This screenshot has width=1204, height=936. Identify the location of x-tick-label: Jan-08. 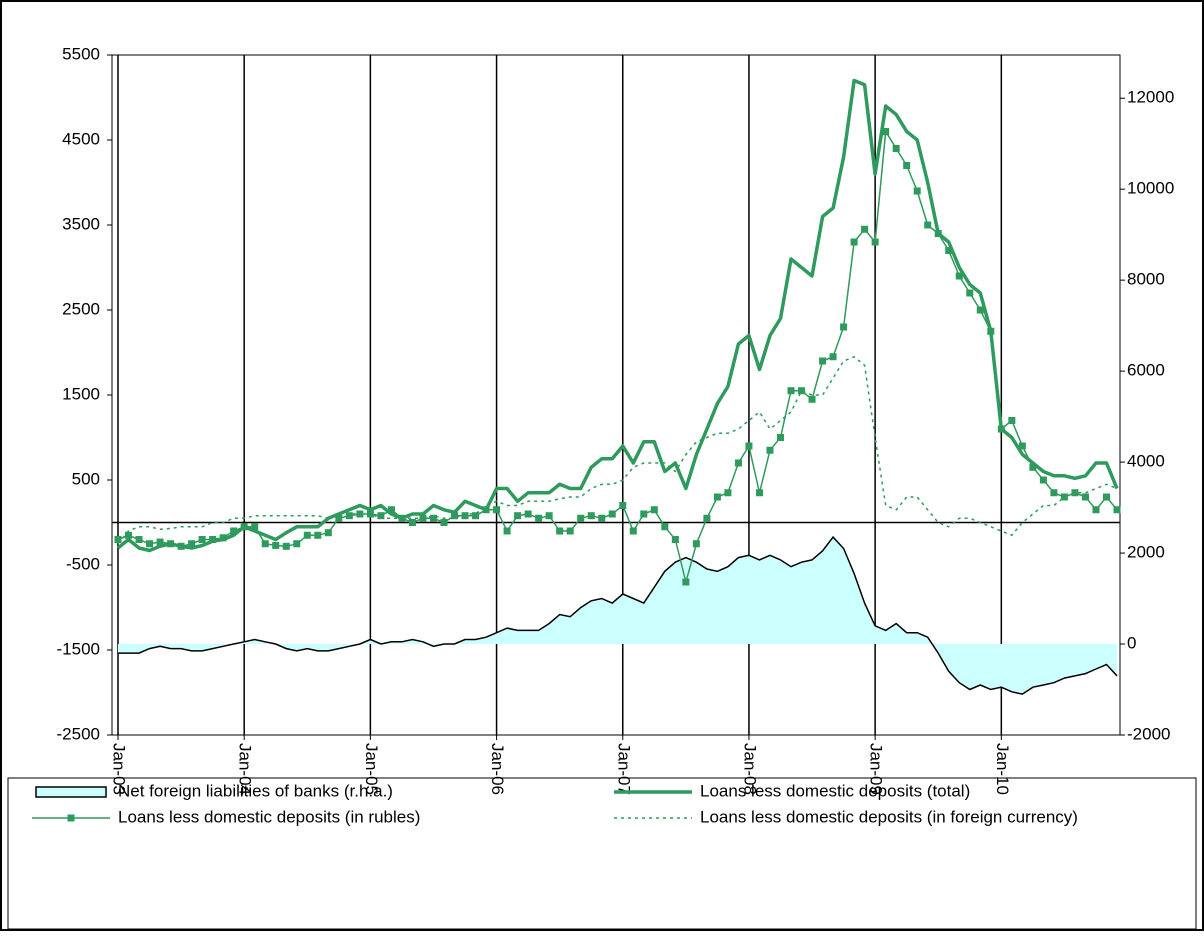
(749, 769).